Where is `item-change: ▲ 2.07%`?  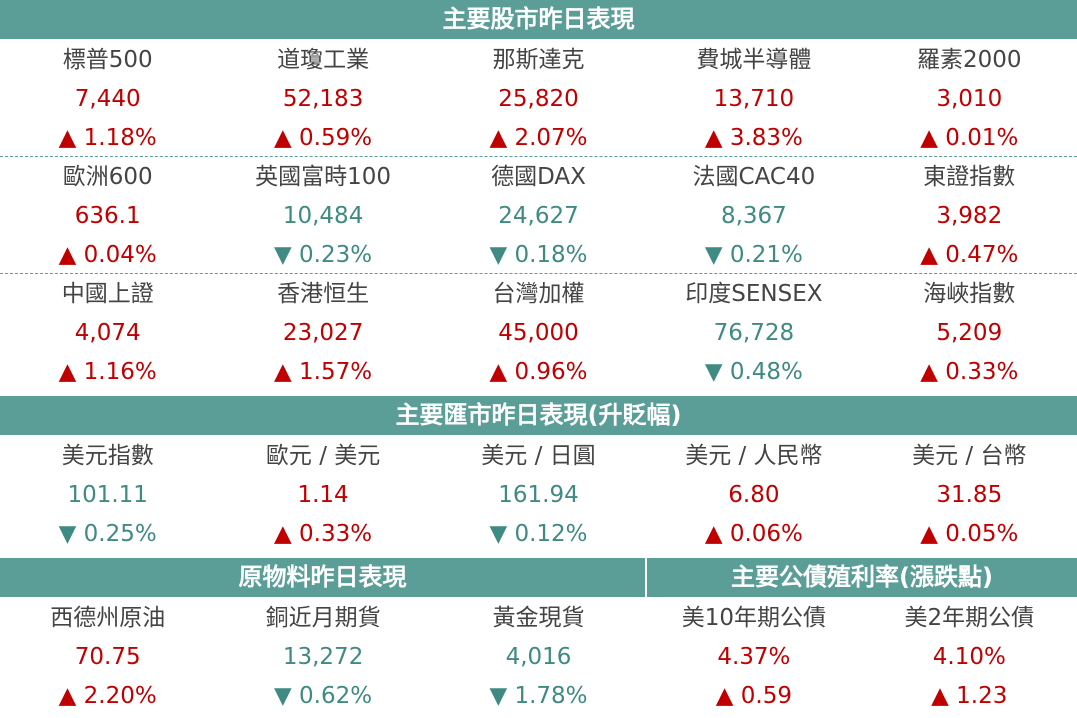
item-change: ▲ 2.07% is located at coordinates (538, 138).